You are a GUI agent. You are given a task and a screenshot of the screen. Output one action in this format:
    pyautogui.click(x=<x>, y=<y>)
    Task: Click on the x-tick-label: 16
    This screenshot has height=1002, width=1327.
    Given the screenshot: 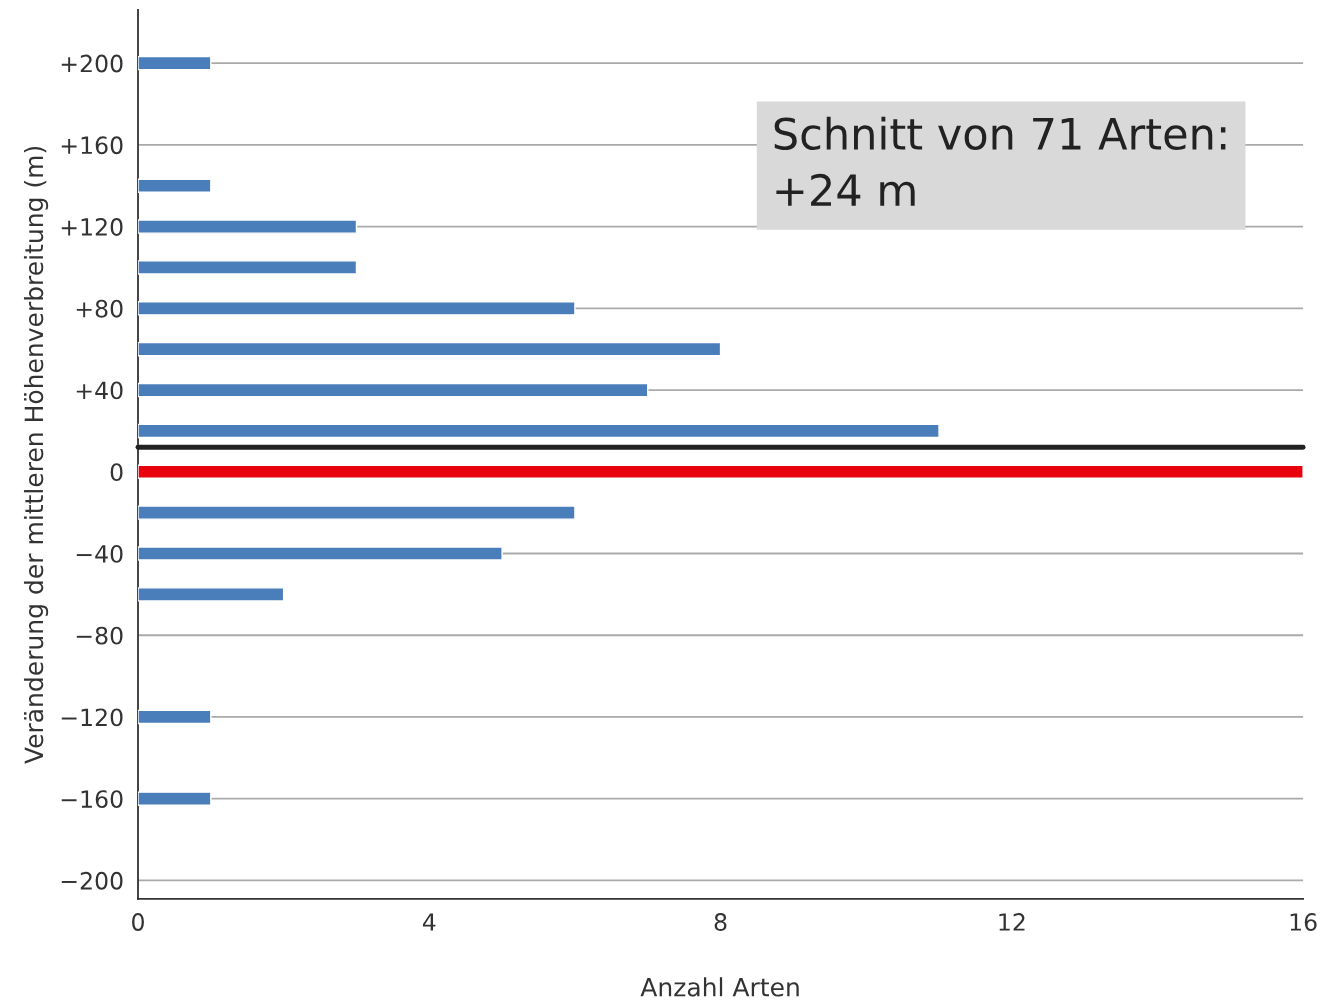 What is the action you would take?
    pyautogui.click(x=1303, y=922)
    